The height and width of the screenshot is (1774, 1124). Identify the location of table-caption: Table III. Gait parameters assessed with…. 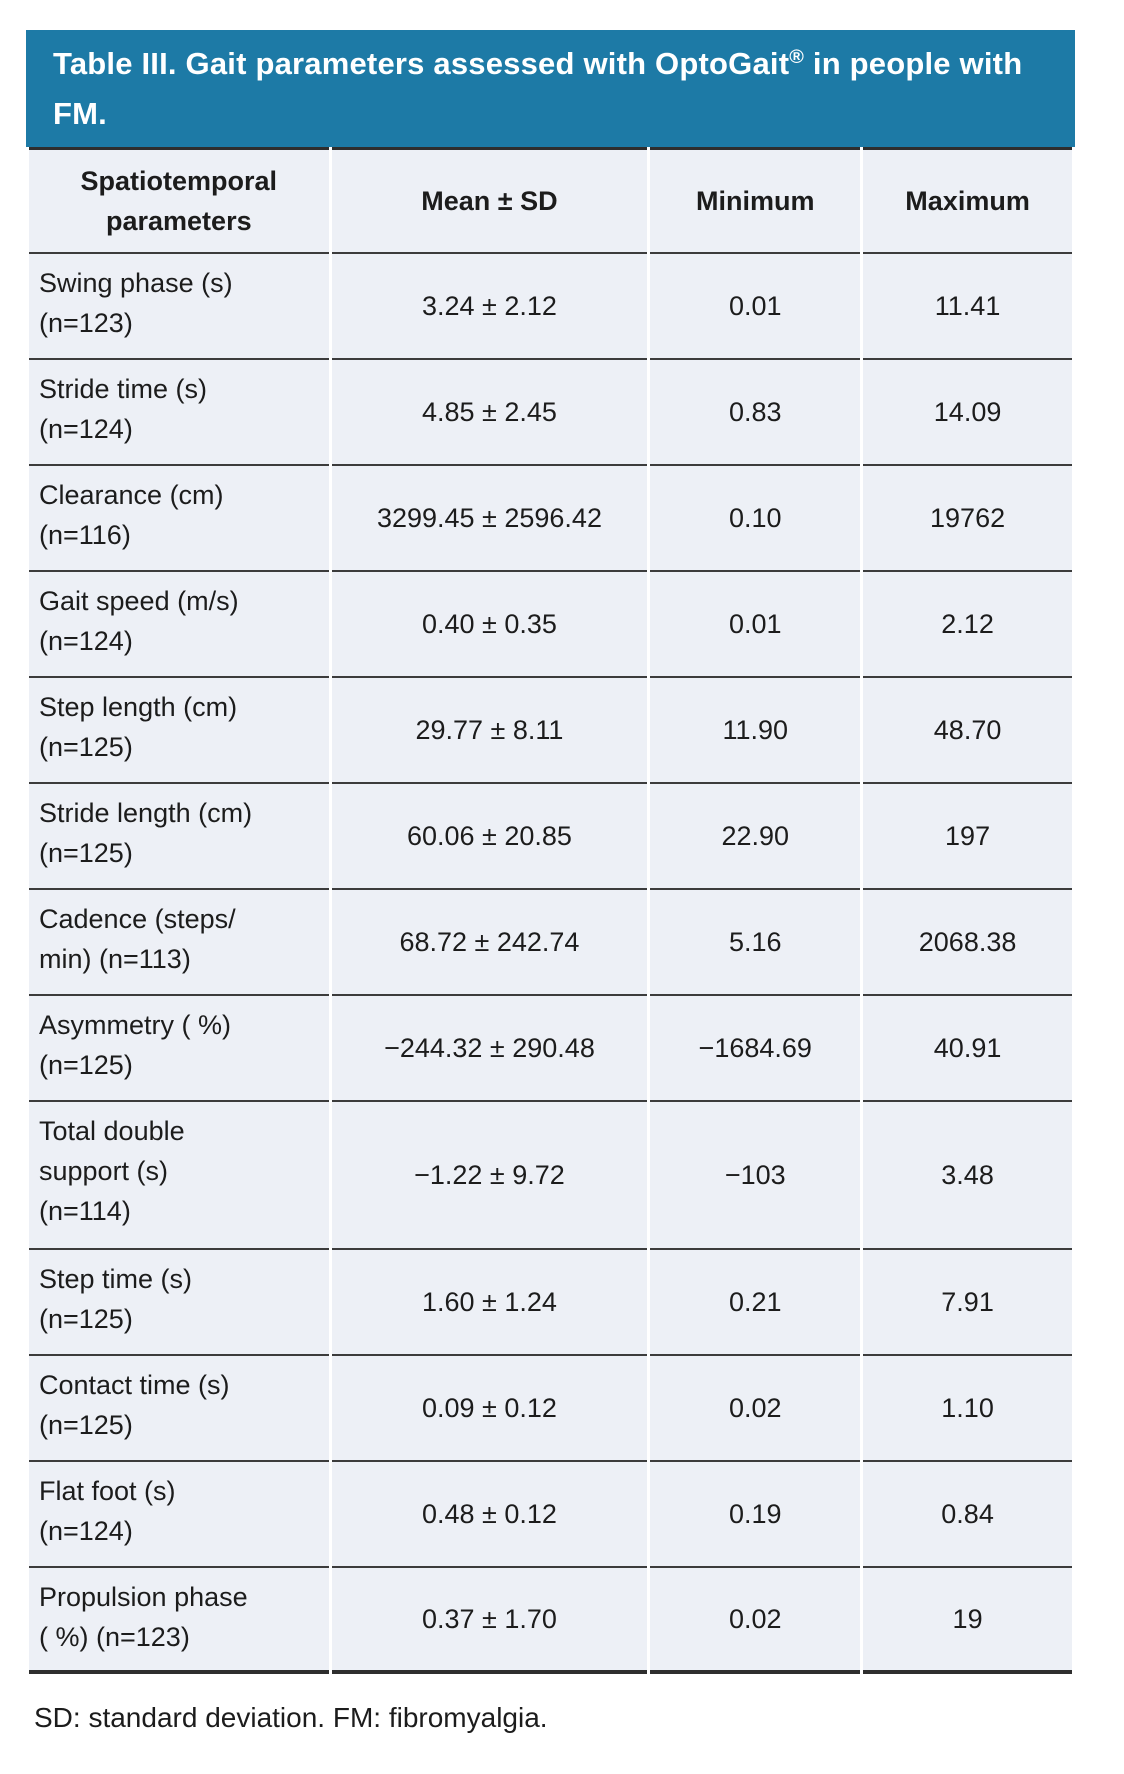
(550, 88).